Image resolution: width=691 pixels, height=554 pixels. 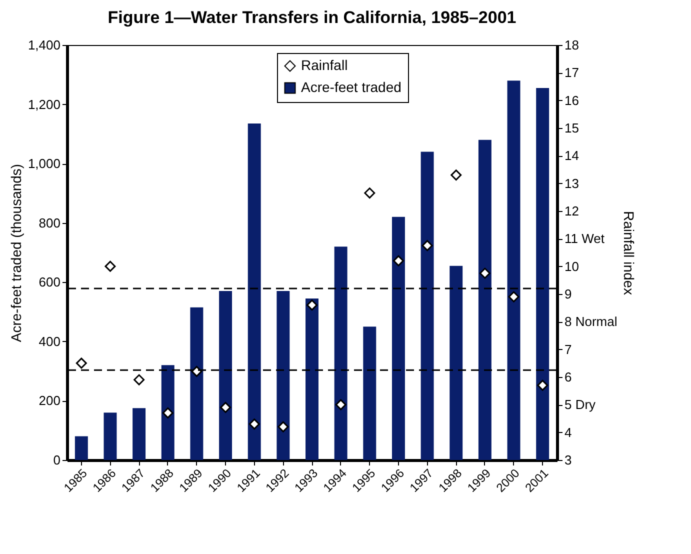 What do you see at coordinates (571, 211) in the screenshot?
I see `y2-tick-label: 12` at bounding box center [571, 211].